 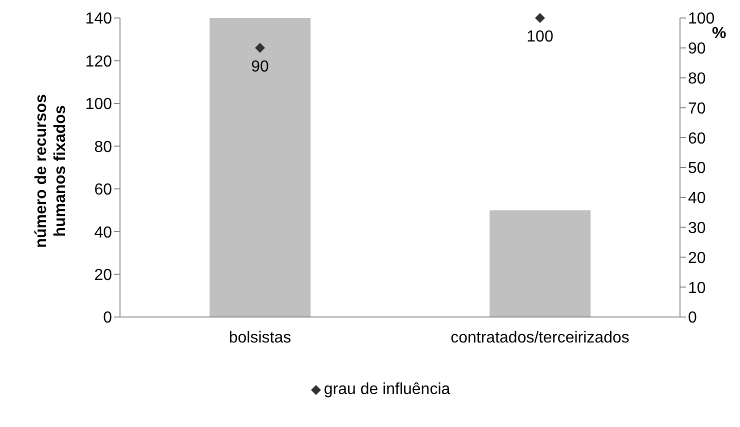 What do you see at coordinates (103, 147) in the screenshot?
I see `y-tick-label: 80` at bounding box center [103, 147].